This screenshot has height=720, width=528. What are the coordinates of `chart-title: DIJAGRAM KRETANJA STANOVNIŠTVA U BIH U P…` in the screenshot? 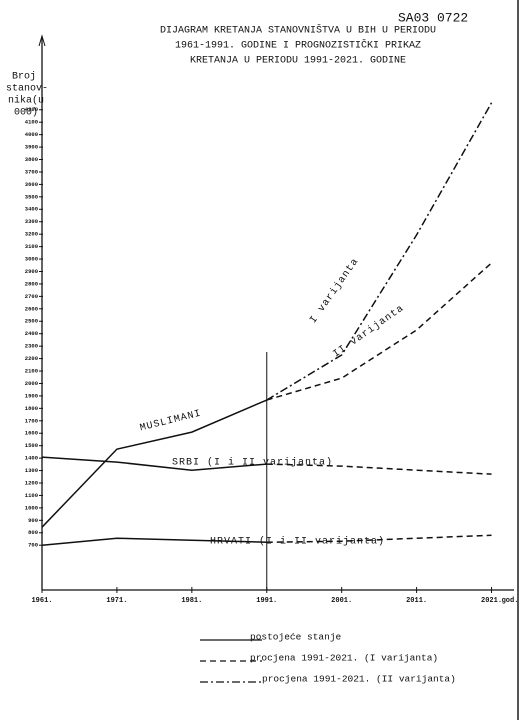 It's located at (298, 30).